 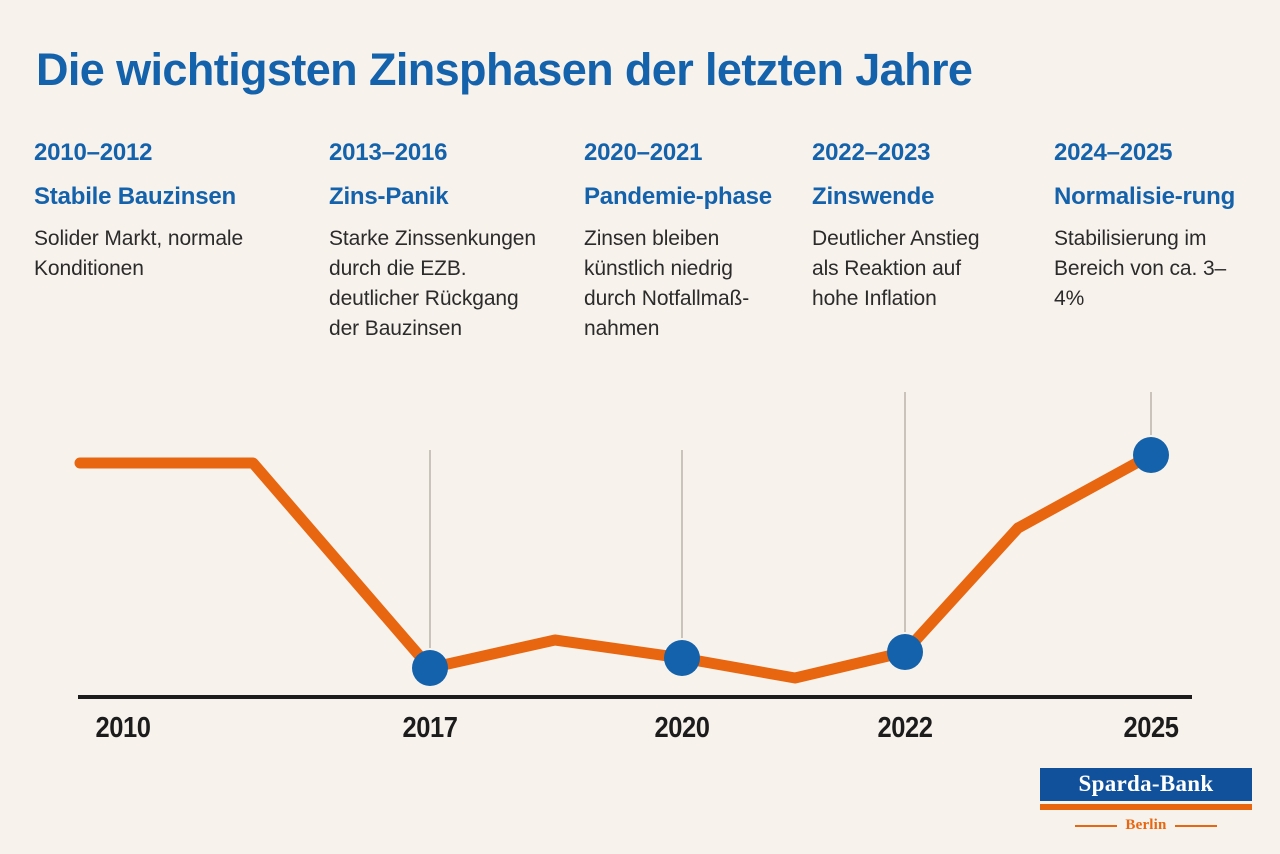 What do you see at coordinates (123, 728) in the screenshot?
I see `x-axis-tick-label: 2010` at bounding box center [123, 728].